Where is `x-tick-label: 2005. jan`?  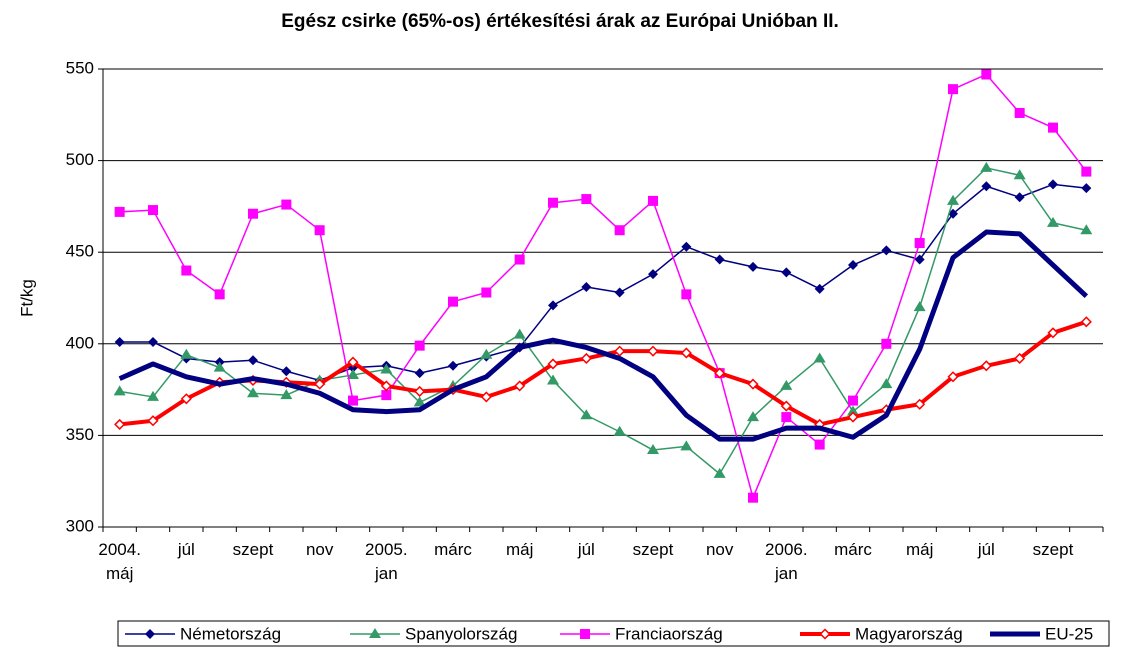
x-tick-label: 2005. jan is located at coordinates (386, 561).